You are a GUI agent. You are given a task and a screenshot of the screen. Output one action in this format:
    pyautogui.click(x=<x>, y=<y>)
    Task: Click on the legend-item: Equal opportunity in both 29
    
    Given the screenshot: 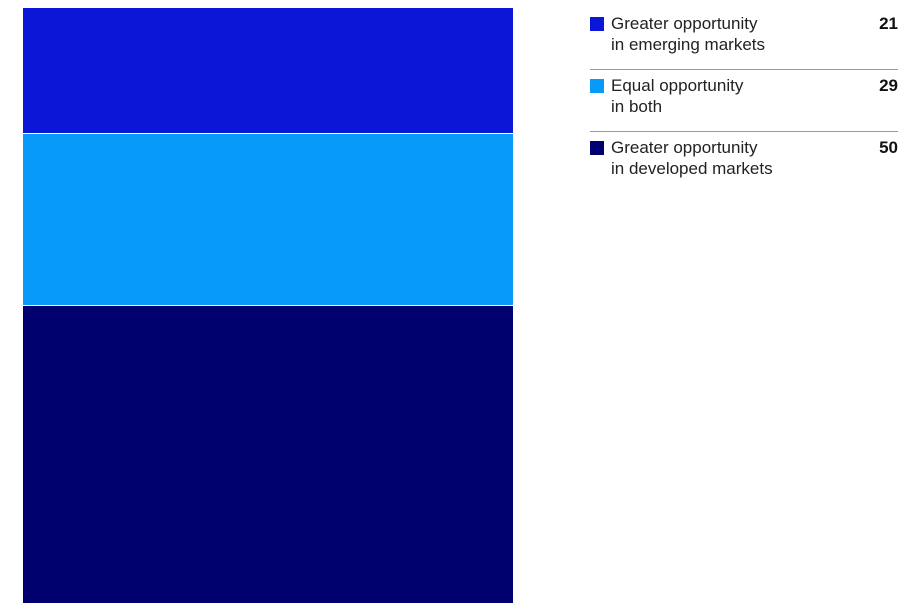 What is the action you would take?
    pyautogui.click(x=744, y=101)
    